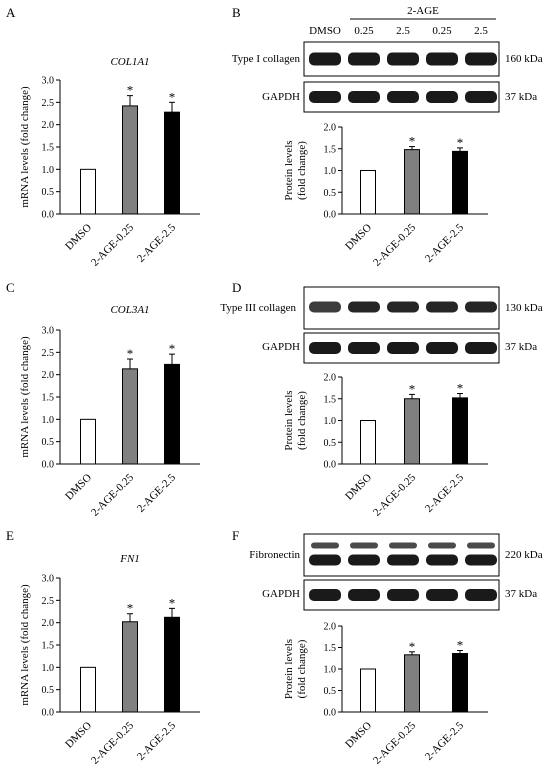 This screenshot has height=773, width=550. What do you see at coordinates (274, 555) in the screenshot?
I see `blot-label-fibronectin: Fibronectin` at bounding box center [274, 555].